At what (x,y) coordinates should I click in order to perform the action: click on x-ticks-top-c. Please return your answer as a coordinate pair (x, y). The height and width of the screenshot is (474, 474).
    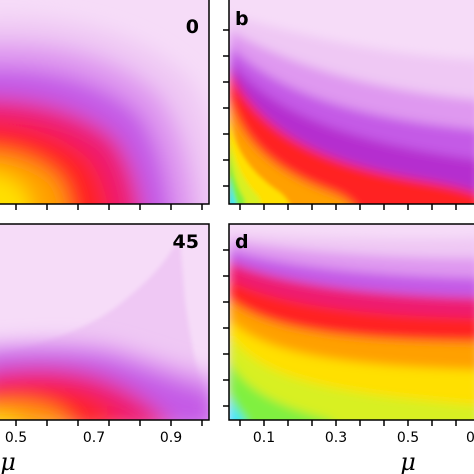
    Looking at the image, I should click on (109, 207).